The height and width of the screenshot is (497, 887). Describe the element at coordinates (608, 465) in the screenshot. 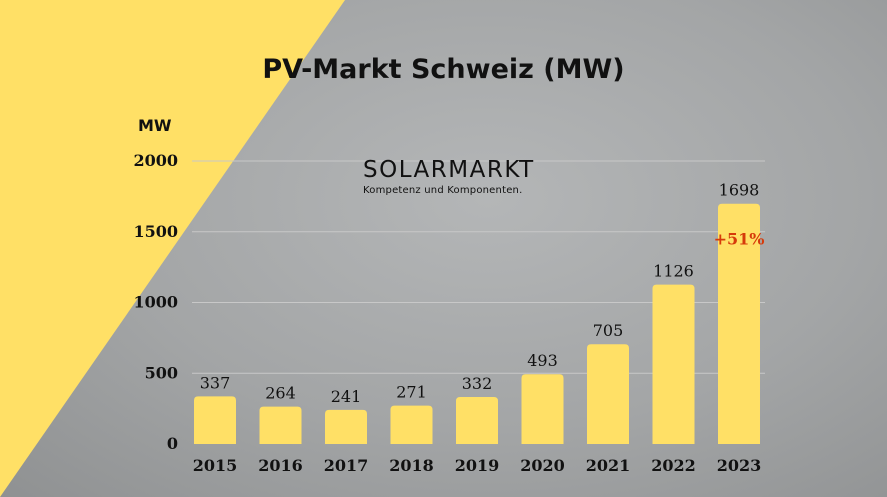

I see `x-tick-label-2021: 2021` at that location.